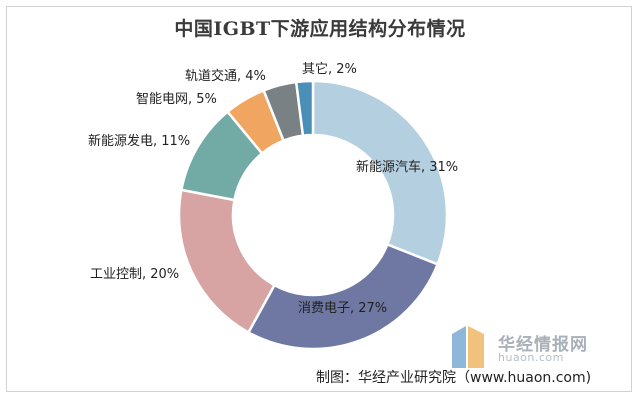 This screenshot has height=400, width=640. I want to click on chart-credit: 制图：华经产业研究院（www.huaon.com), so click(454, 378).